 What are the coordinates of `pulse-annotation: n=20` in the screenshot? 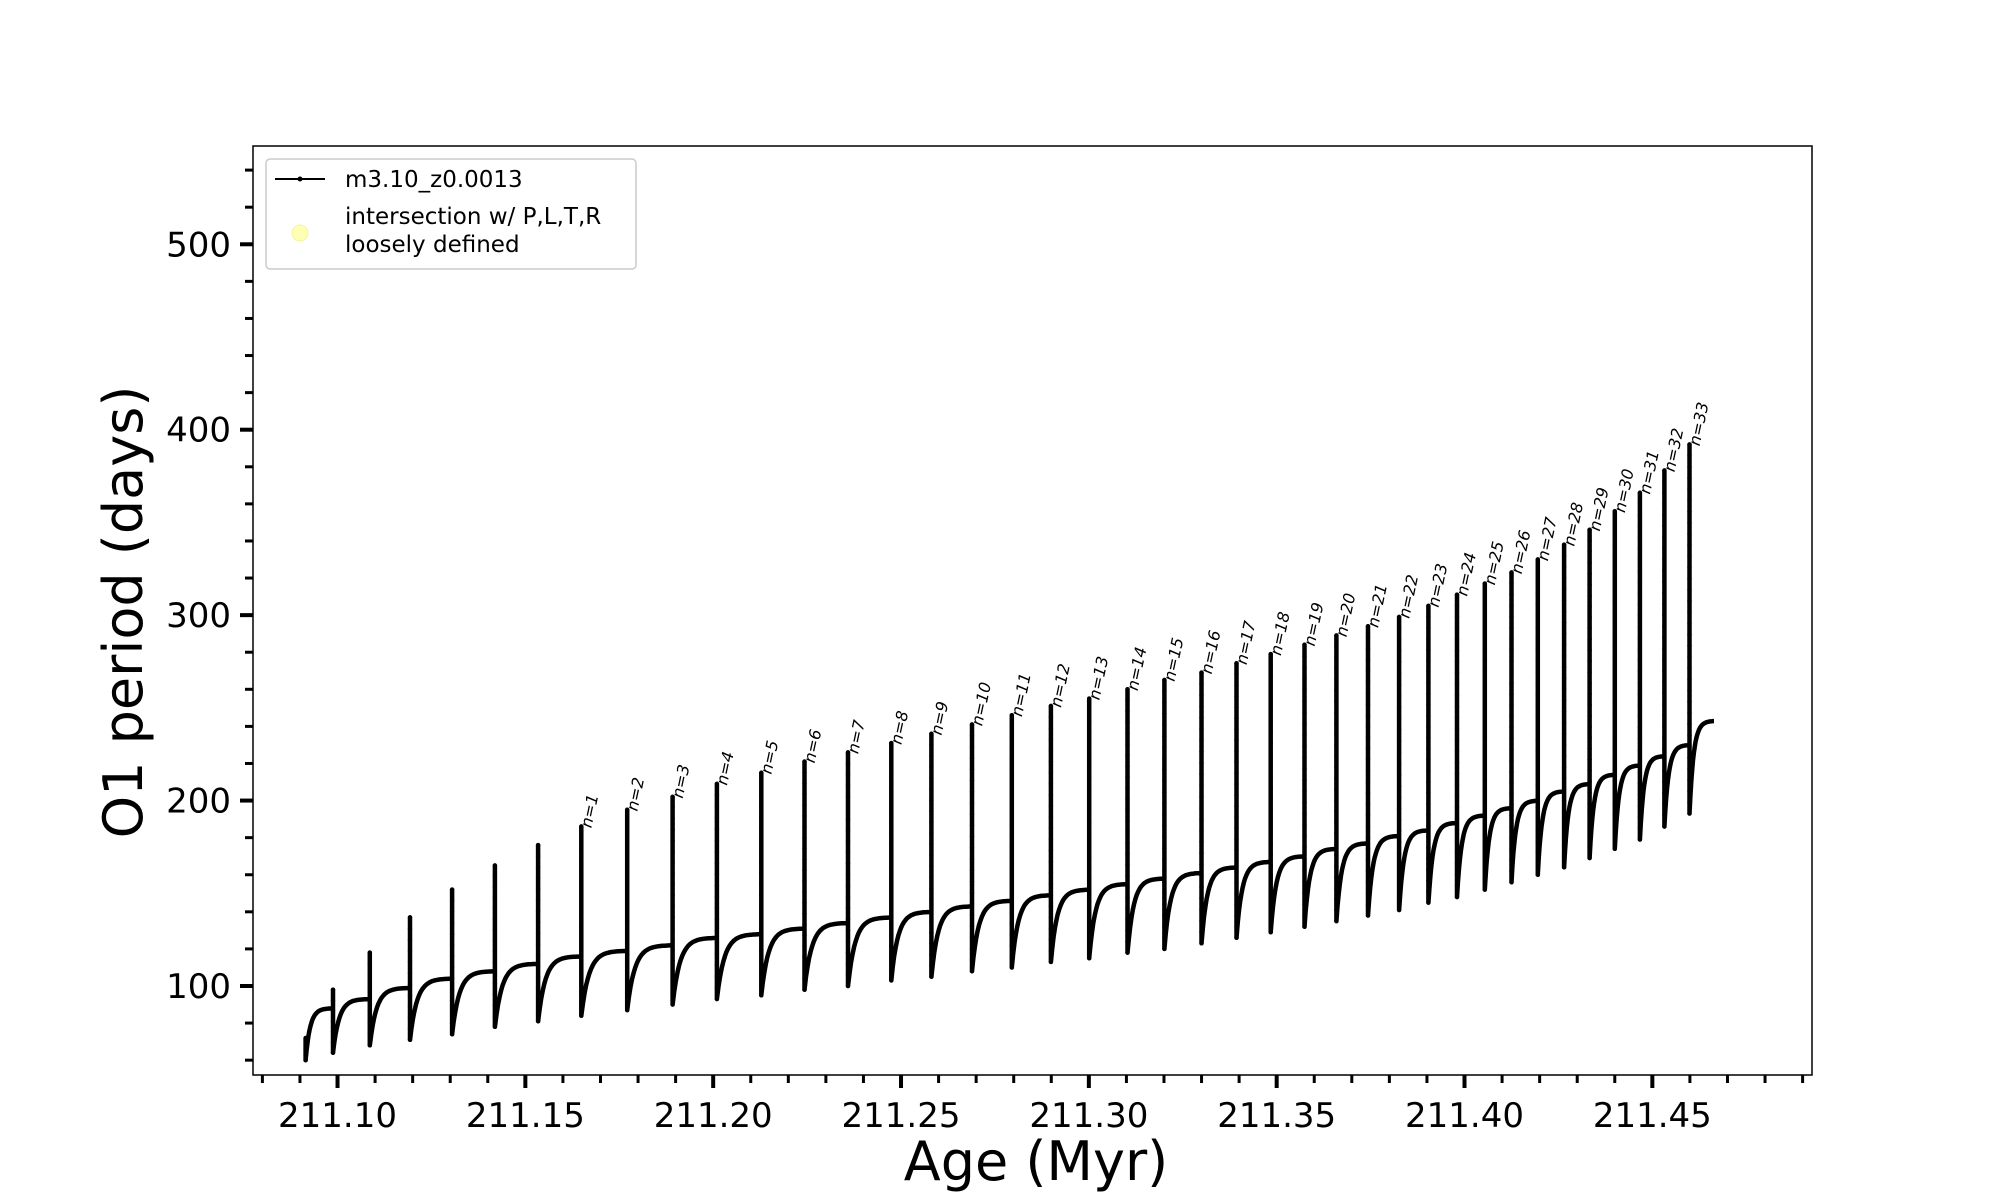 It's located at (1346, 614).